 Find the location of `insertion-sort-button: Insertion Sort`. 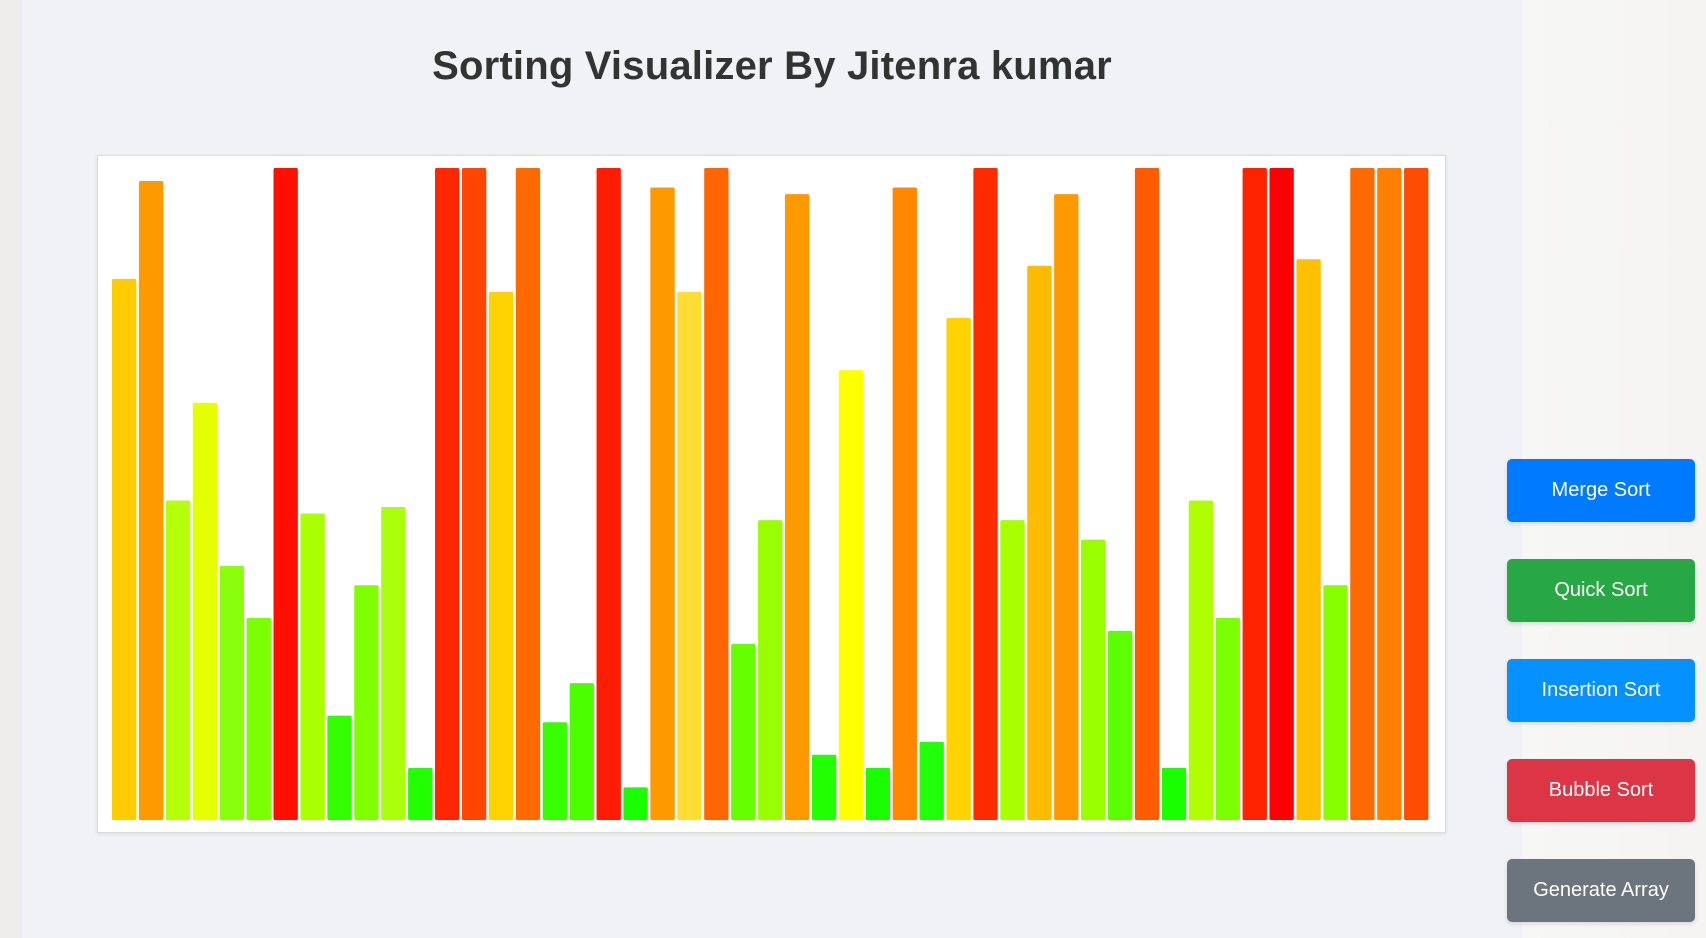

insertion-sort-button: Insertion Sort is located at coordinates (1601, 690).